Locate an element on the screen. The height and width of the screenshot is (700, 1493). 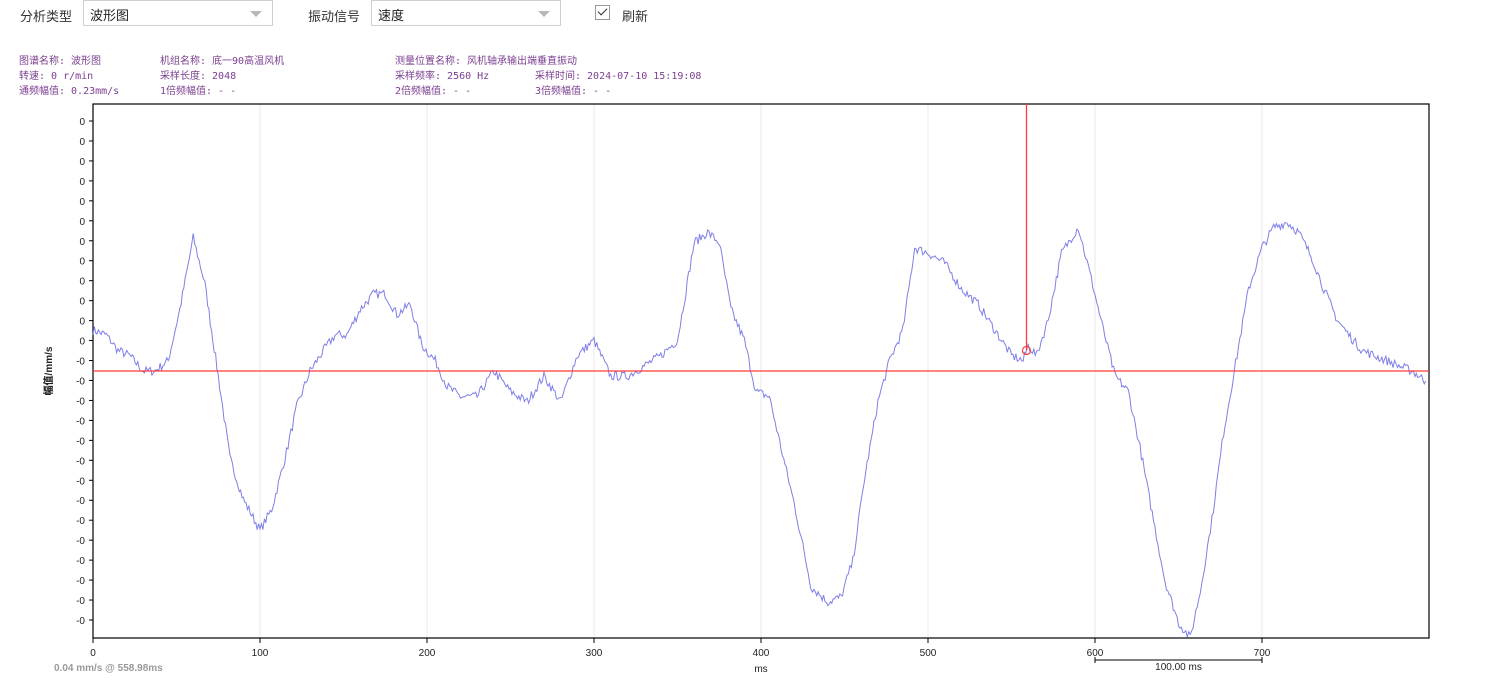
toolbar: 分析类型 波形图 振动信号 速度 刷新 is located at coordinates (746, 15).